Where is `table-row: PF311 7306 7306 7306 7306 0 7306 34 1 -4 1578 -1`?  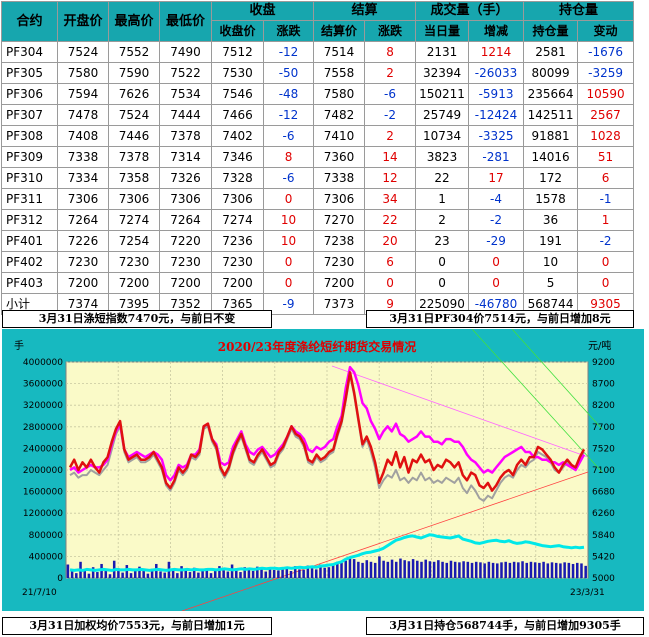 table-row: PF311 7306 7306 7306 7306 0 7306 34 1 -4 1578 -1 is located at coordinates (318, 199).